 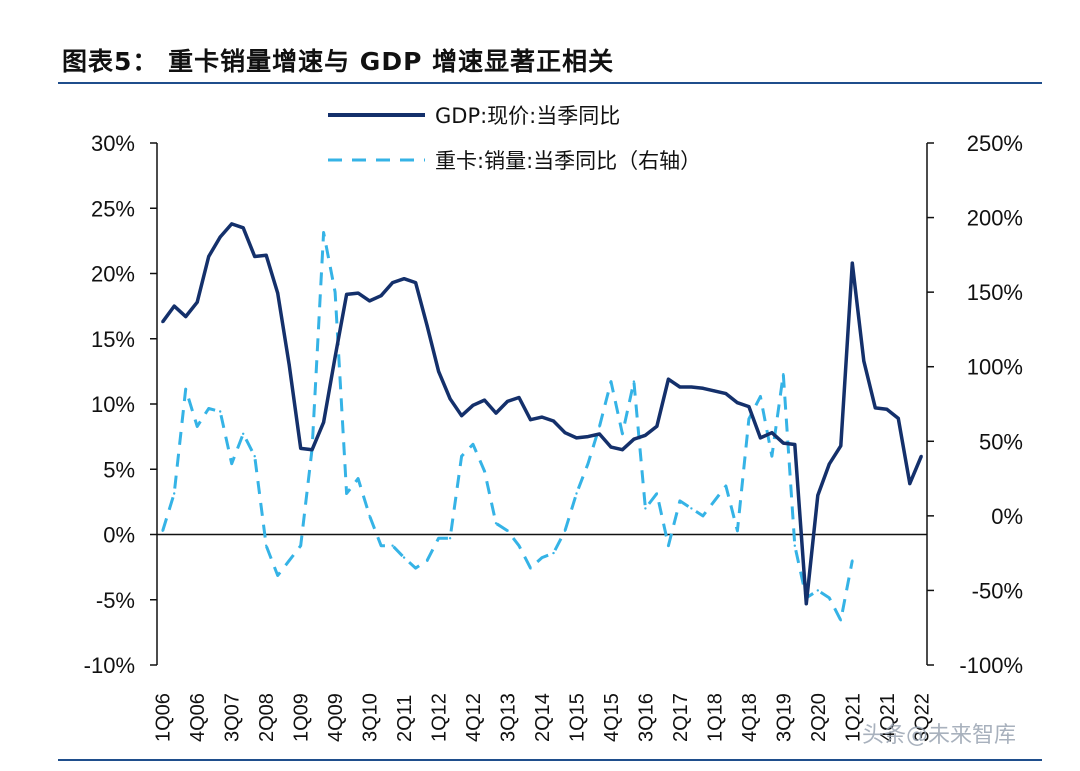 I want to click on x-axis-tick-label: 3Q13, so click(x=509, y=717).